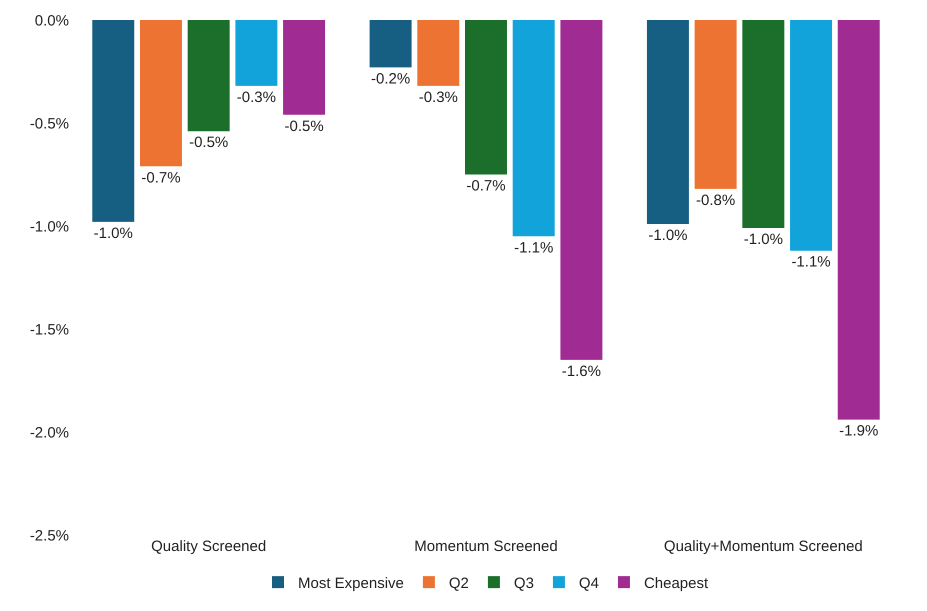 The height and width of the screenshot is (611, 927). Describe the element at coordinates (581, 371) in the screenshot. I see `data-label: -1.6%` at that location.